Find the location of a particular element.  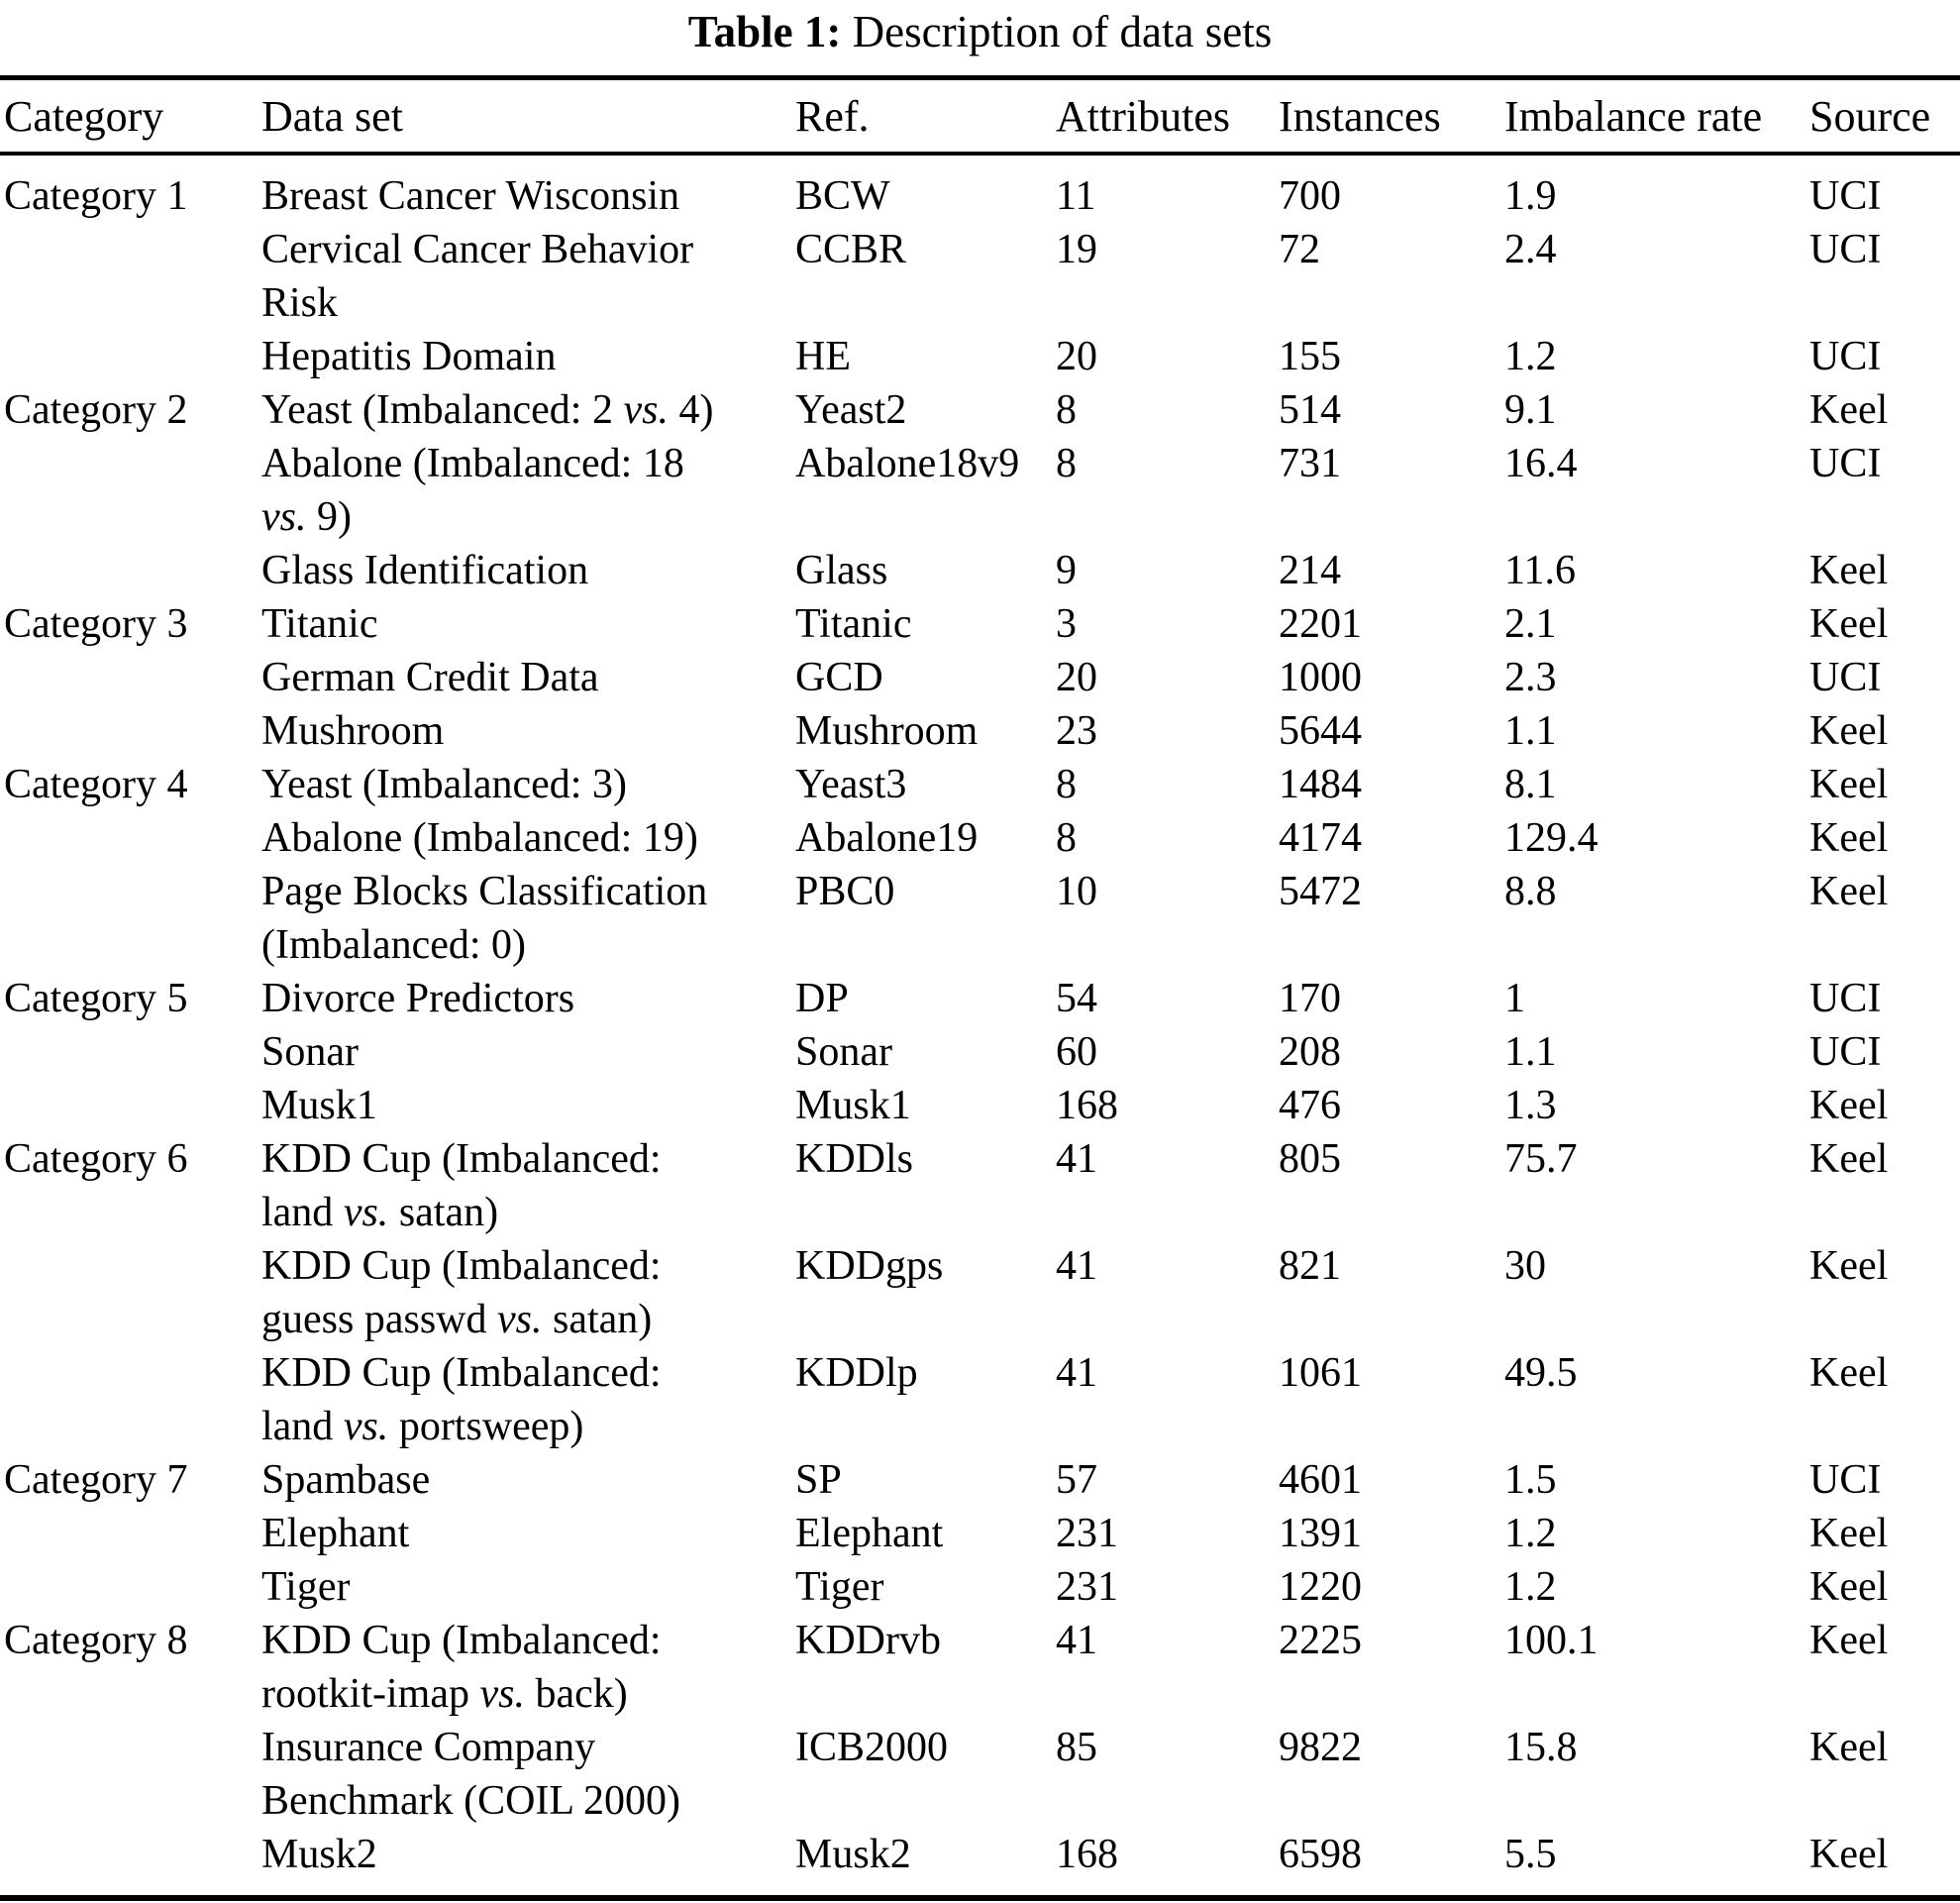

cell-dataset: German Credit Data is located at coordinates (430, 677).